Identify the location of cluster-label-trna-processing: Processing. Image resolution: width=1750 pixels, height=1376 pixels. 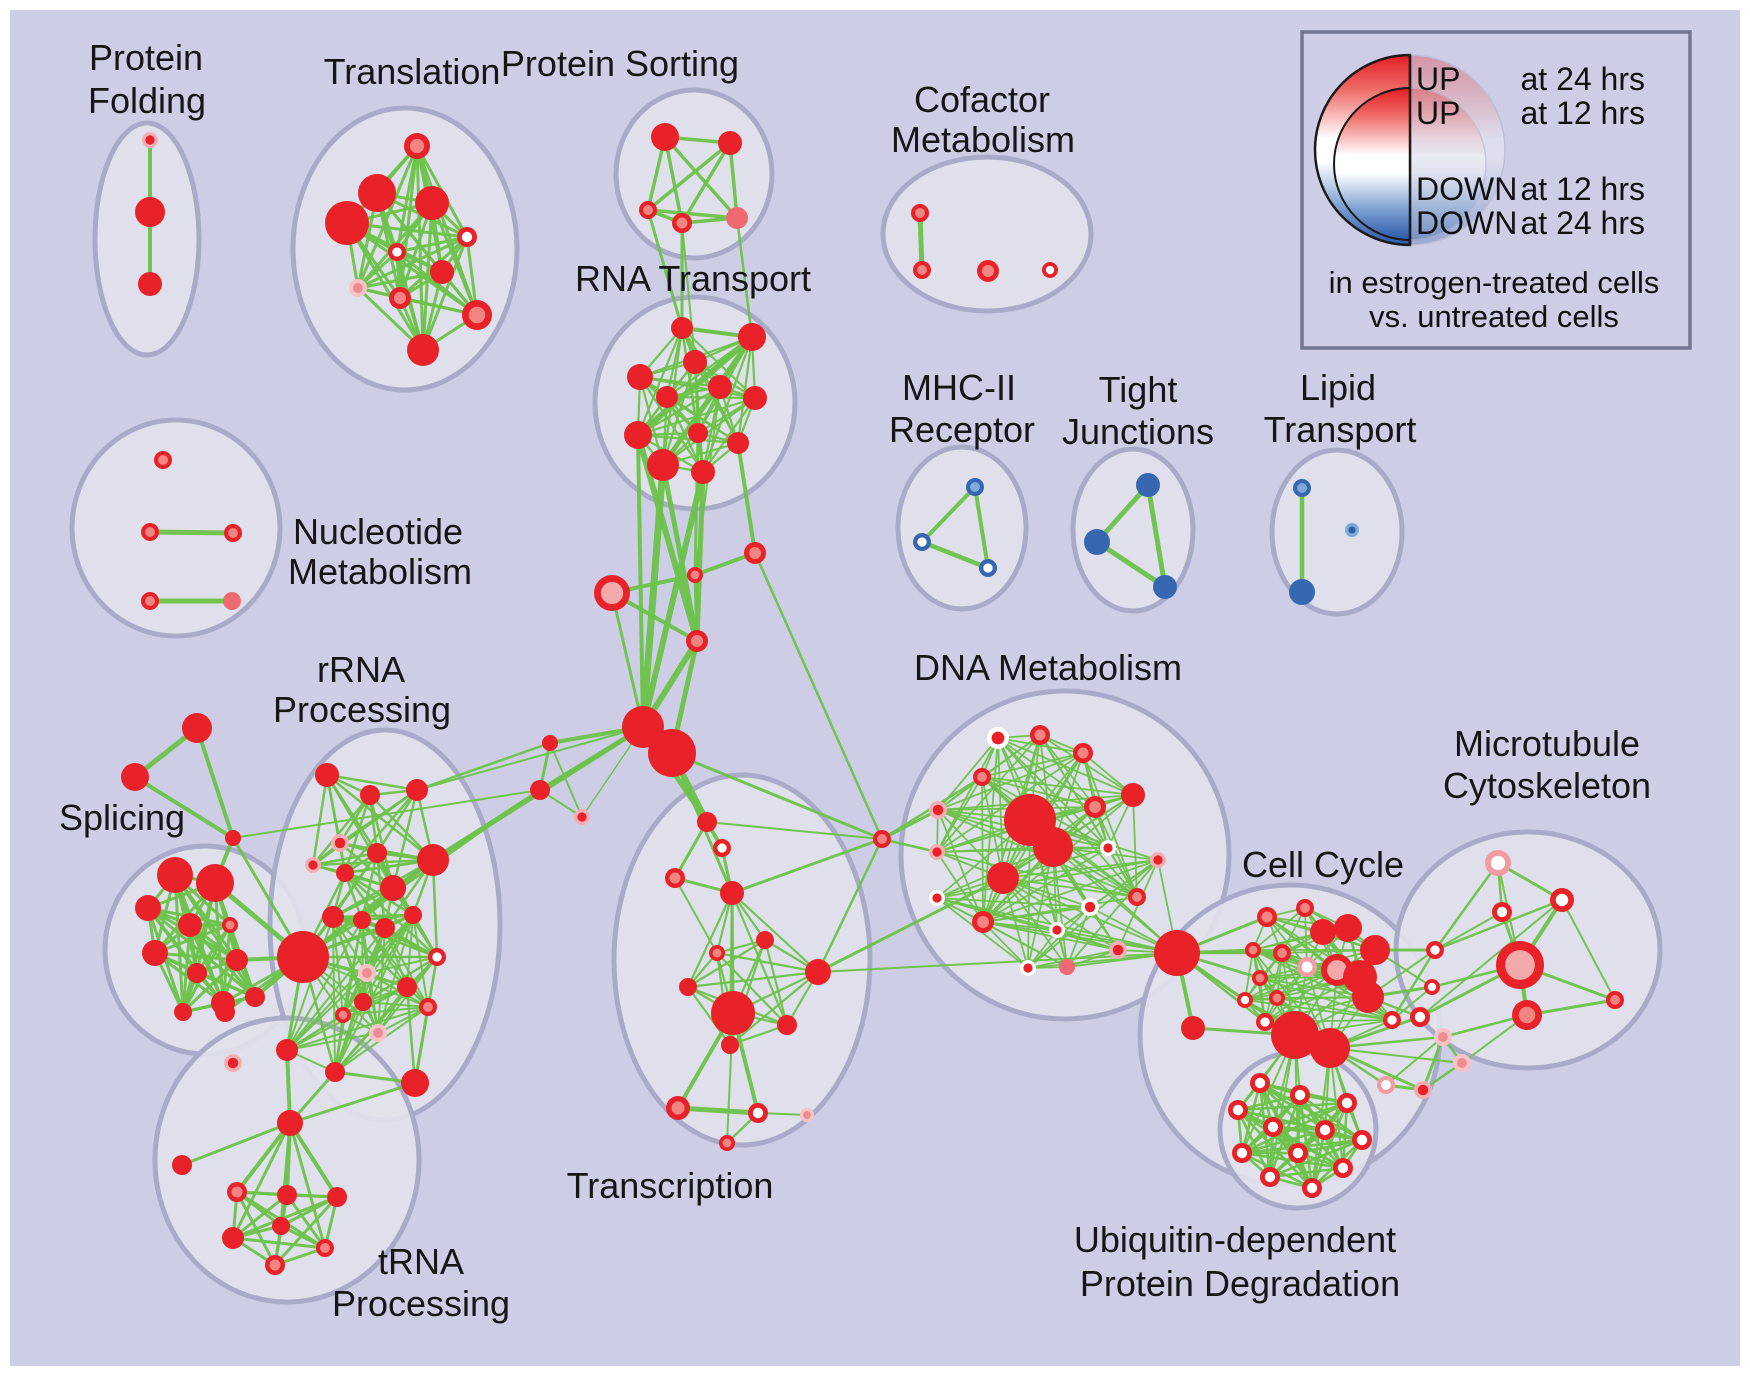
(421, 1303).